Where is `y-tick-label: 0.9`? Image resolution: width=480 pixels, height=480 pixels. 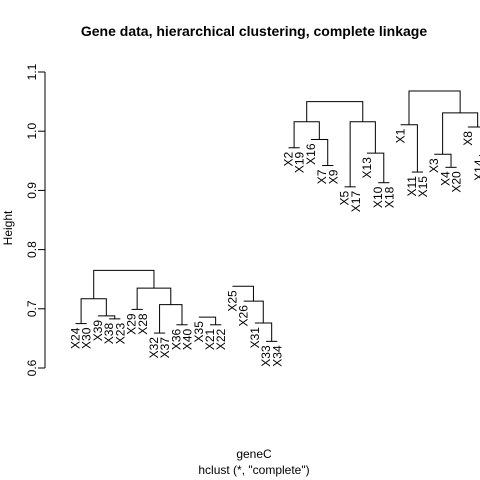
y-tick-label: 0.9 is located at coordinates (32, 190).